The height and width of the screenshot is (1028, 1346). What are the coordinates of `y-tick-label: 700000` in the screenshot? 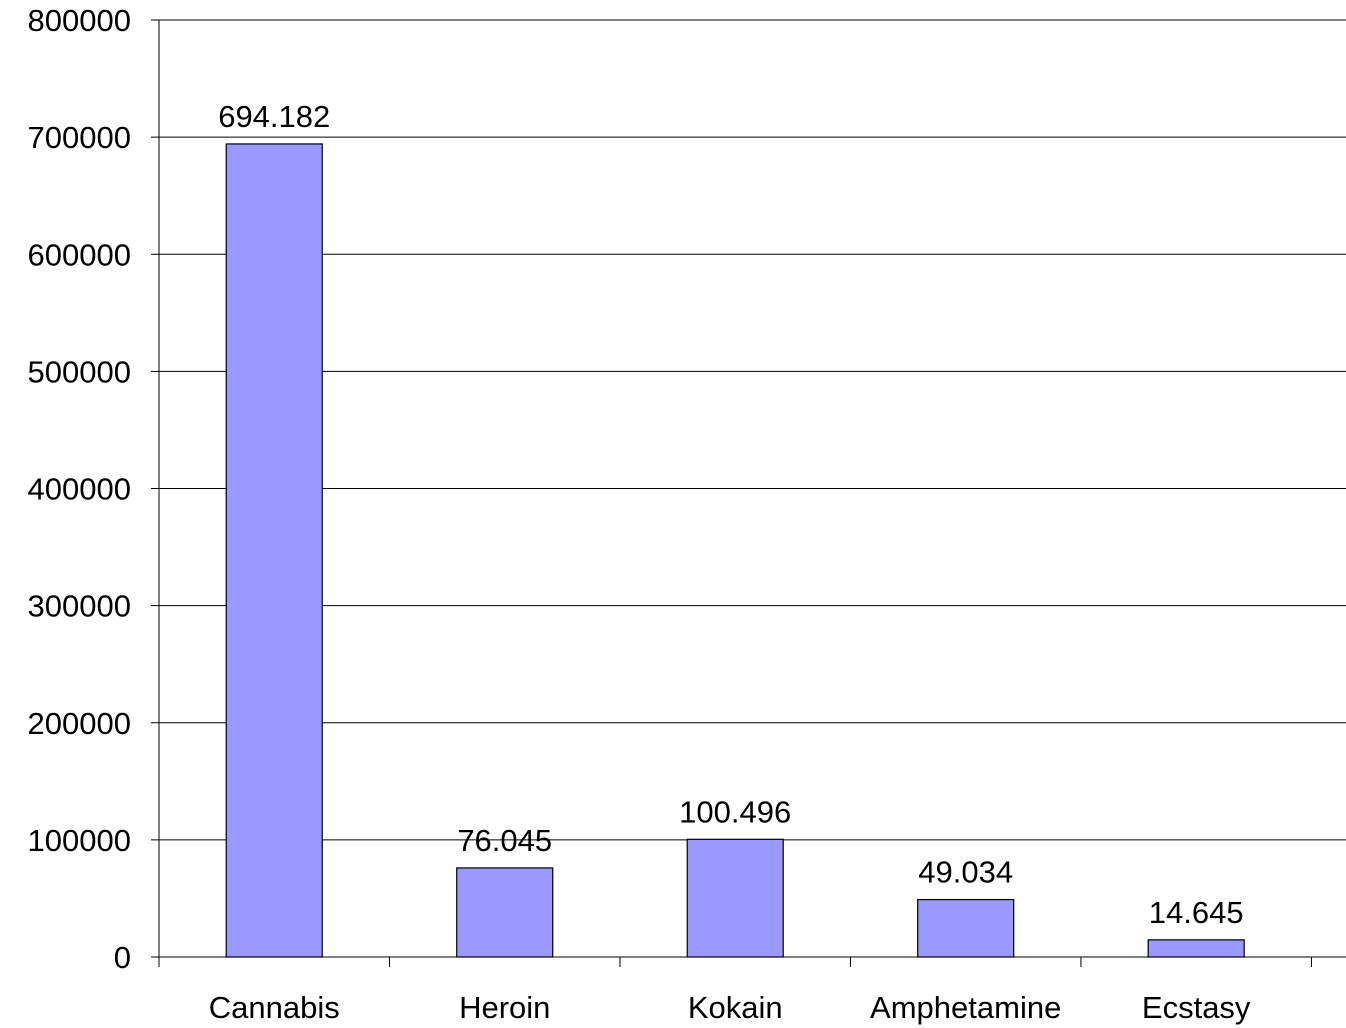 It's located at (79, 137).